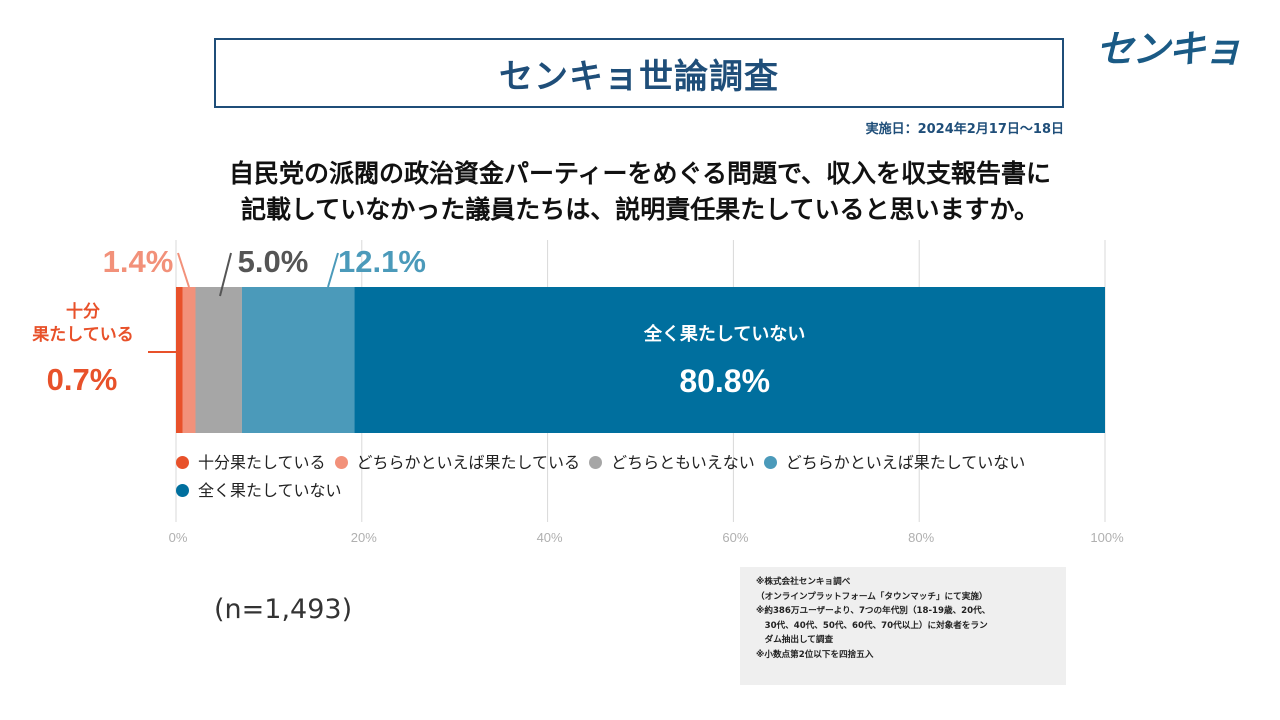 The width and height of the screenshot is (1280, 720). Describe the element at coordinates (905, 462) in the screenshot. I see `legend-label: どちらかといえば果たしていない` at that location.